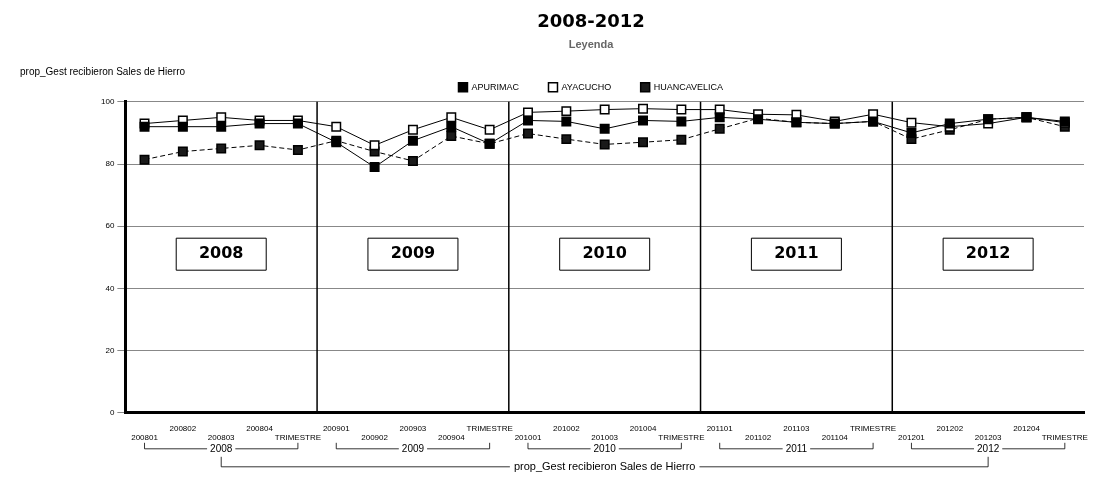 Image resolution: width=1116 pixels, height=502 pixels. Describe the element at coordinates (413, 253) in the screenshot. I see `annotation: 2009` at that location.